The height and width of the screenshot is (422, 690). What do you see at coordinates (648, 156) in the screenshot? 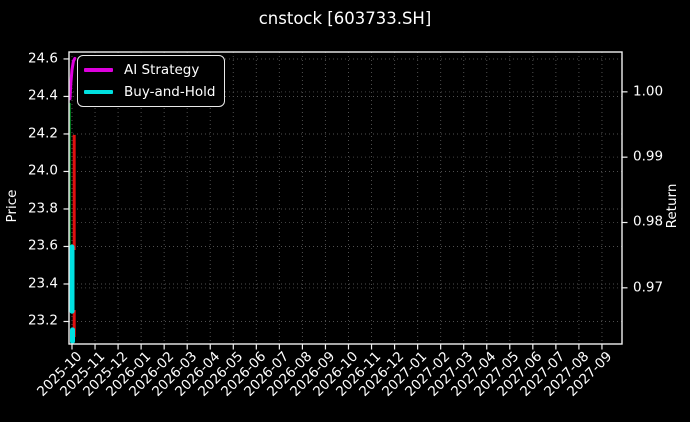
I see `return-tick-label: 0.99` at bounding box center [648, 156].